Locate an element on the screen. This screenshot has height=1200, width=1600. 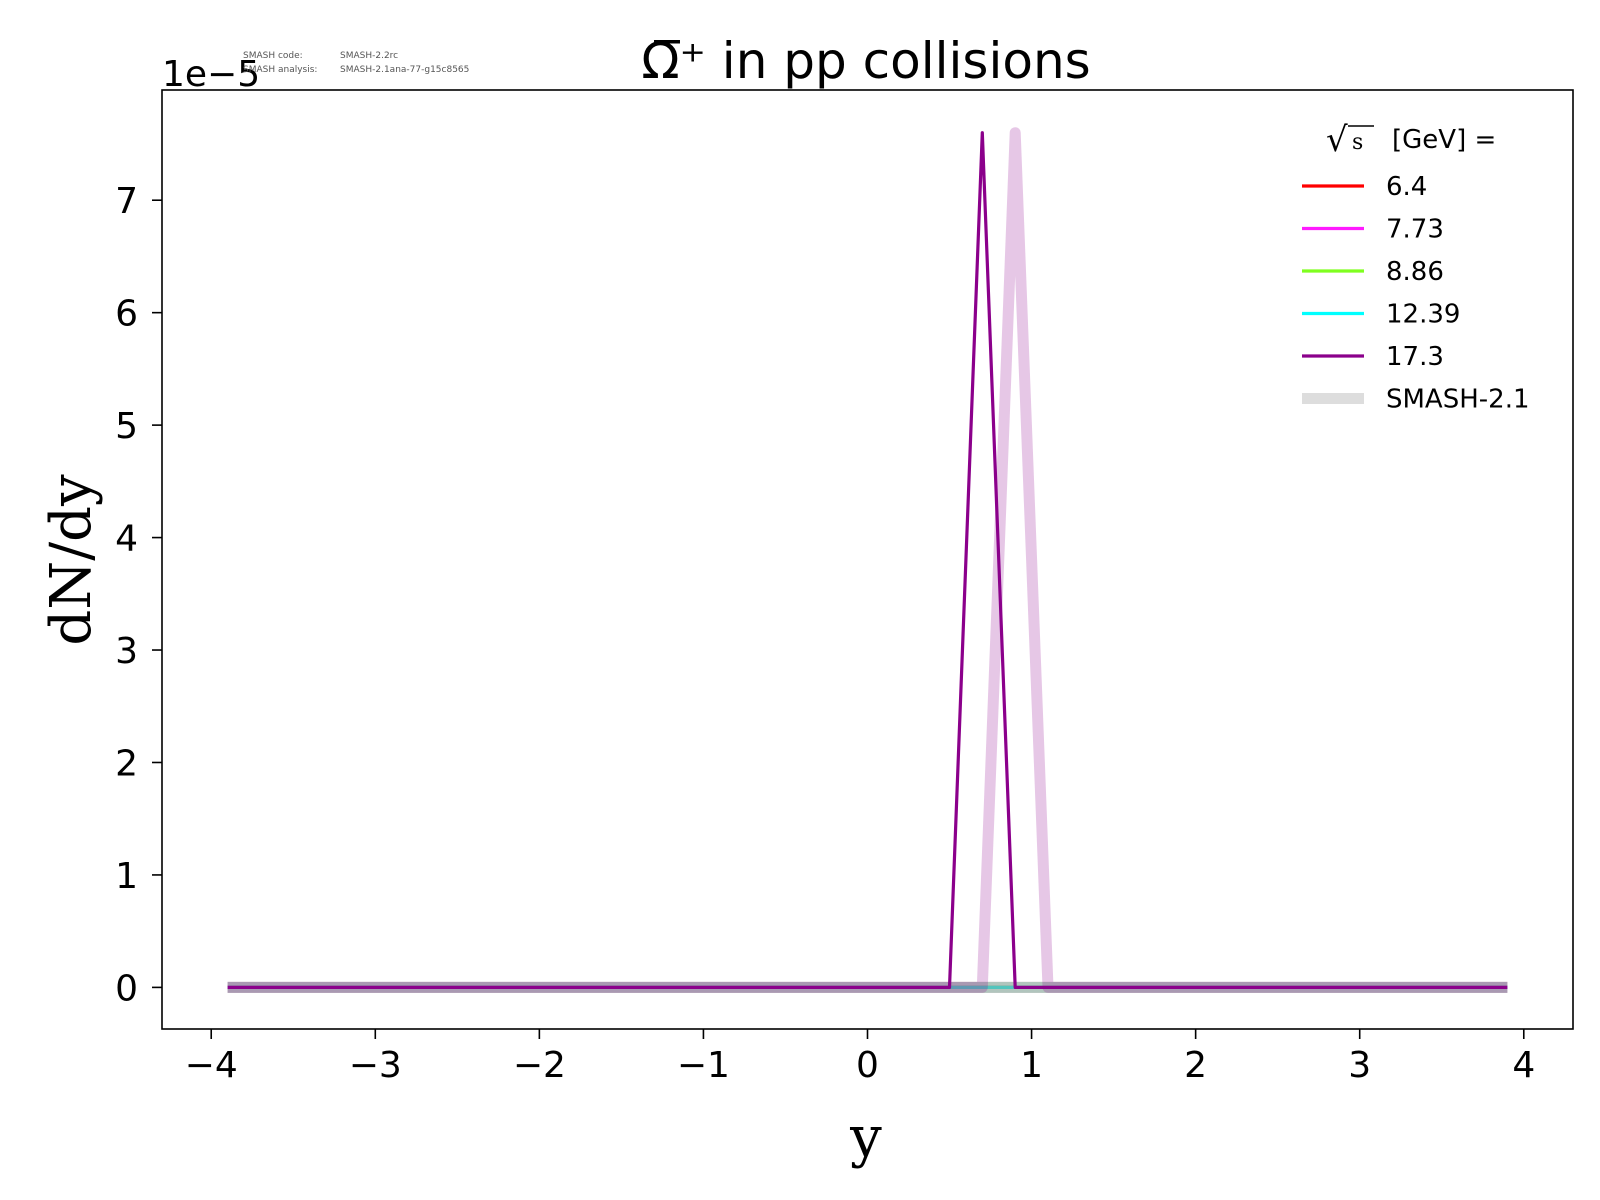
legend-label-1: 7.73 is located at coordinates (1415, 230).